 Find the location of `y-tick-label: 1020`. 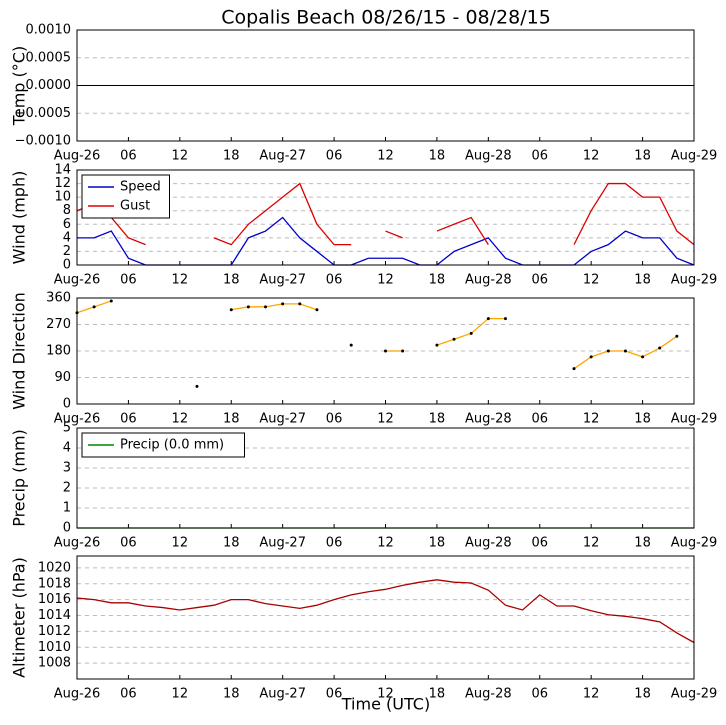

y-tick-label: 1020 is located at coordinates (54, 567).